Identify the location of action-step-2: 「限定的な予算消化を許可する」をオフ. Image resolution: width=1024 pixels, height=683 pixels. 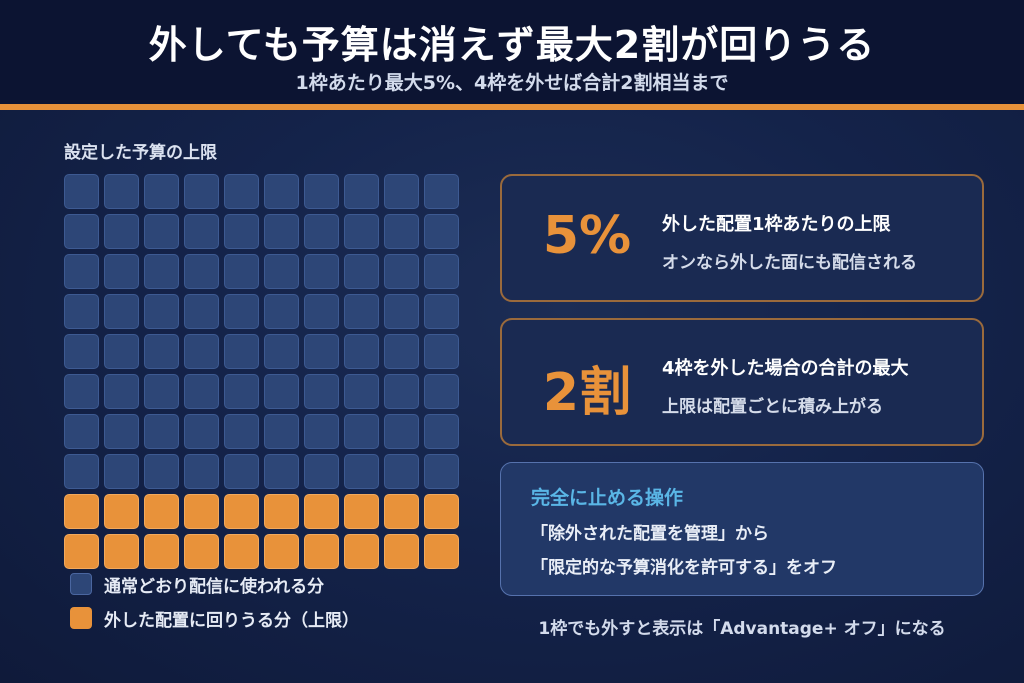
(684, 568).